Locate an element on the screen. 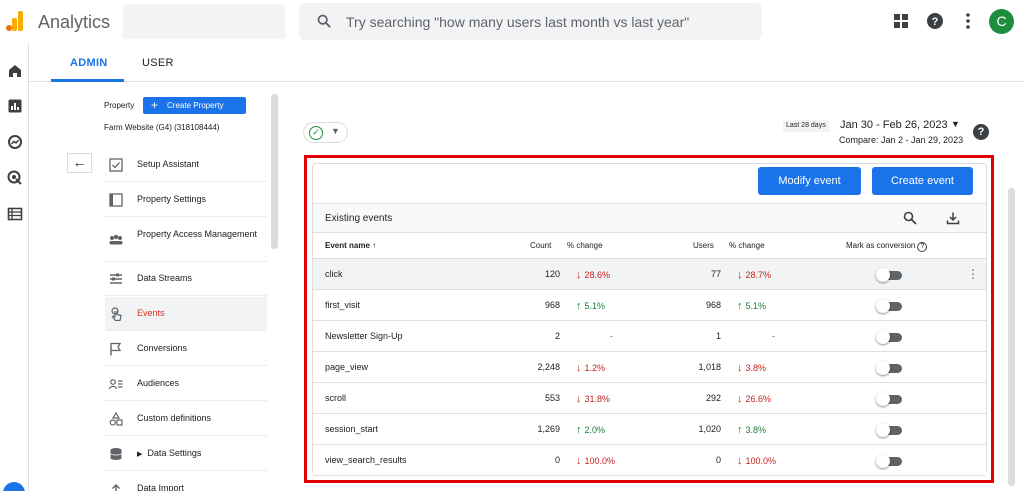 The image size is (1024, 491). property-label: Property is located at coordinates (119, 105).